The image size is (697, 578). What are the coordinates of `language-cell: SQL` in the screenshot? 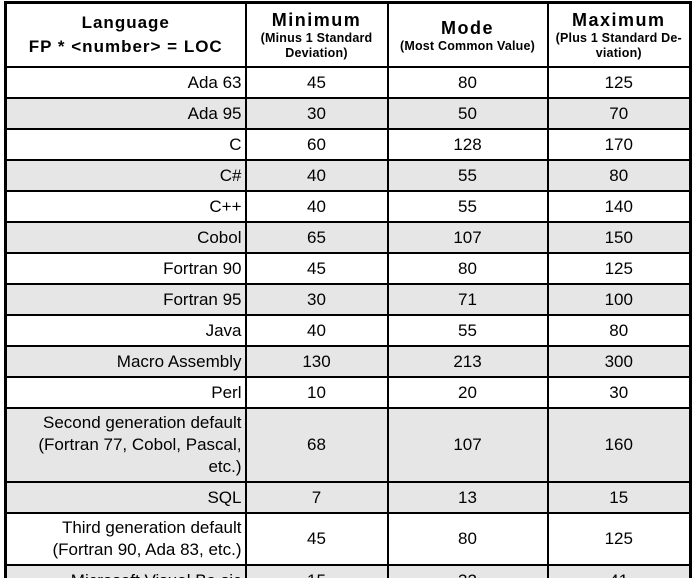 It's located at (125, 497).